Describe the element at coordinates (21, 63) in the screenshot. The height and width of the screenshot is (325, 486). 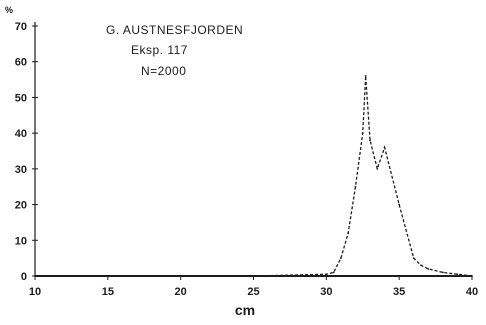
I see `y-tick-label: 60` at that location.